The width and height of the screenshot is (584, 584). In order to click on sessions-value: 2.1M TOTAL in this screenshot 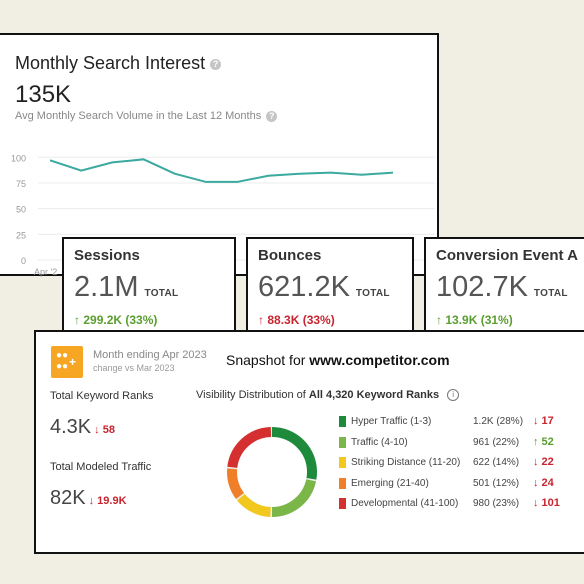, I will do `click(126, 287)`.